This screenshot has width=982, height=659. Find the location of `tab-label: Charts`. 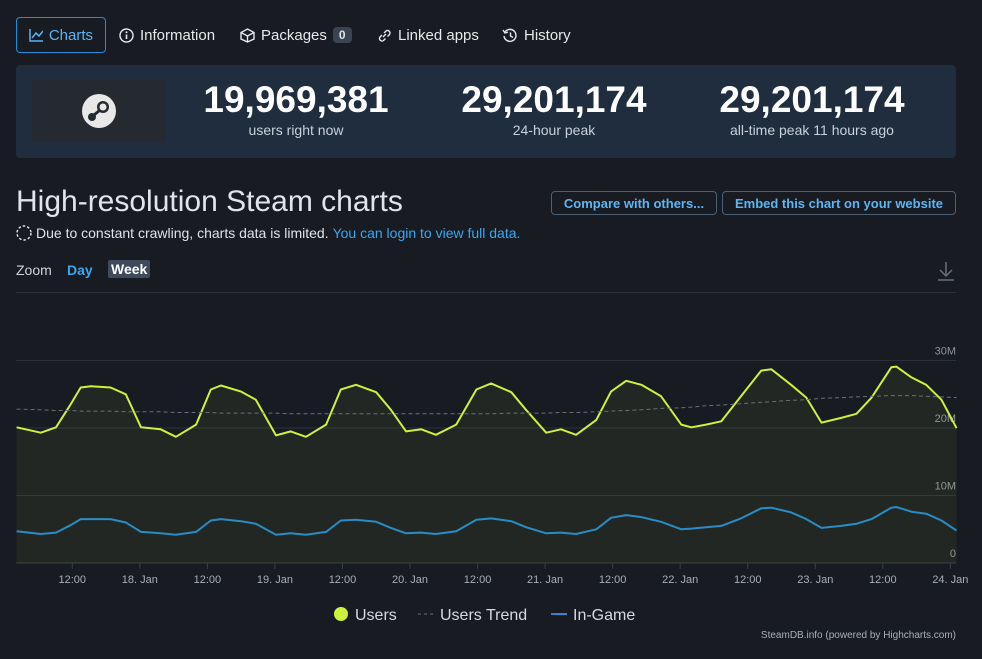

tab-label: Charts is located at coordinates (70, 35).